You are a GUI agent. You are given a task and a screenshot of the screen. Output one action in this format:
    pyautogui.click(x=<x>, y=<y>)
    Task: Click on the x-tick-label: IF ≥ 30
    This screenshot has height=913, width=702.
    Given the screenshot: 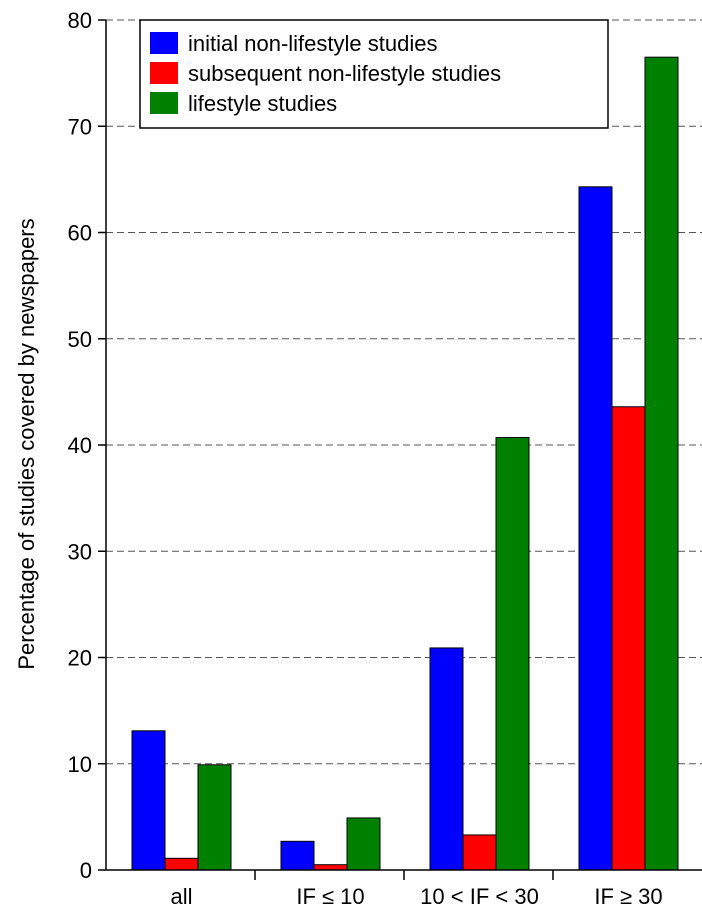 What is the action you would take?
    pyautogui.click(x=628, y=896)
    